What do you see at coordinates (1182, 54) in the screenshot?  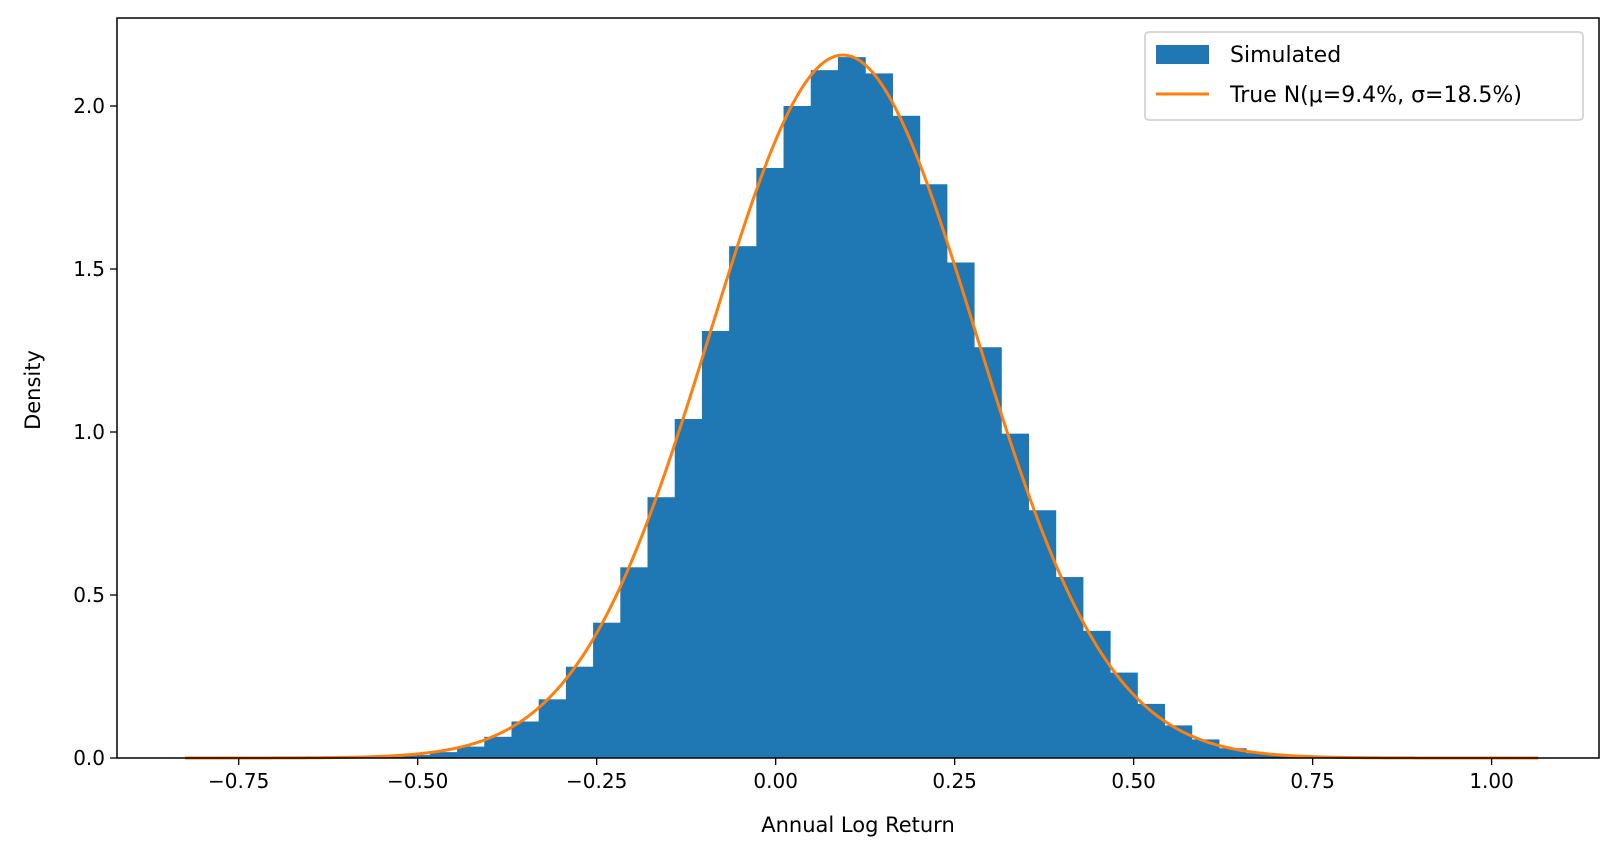 I see `legend-swatch-simulated` at bounding box center [1182, 54].